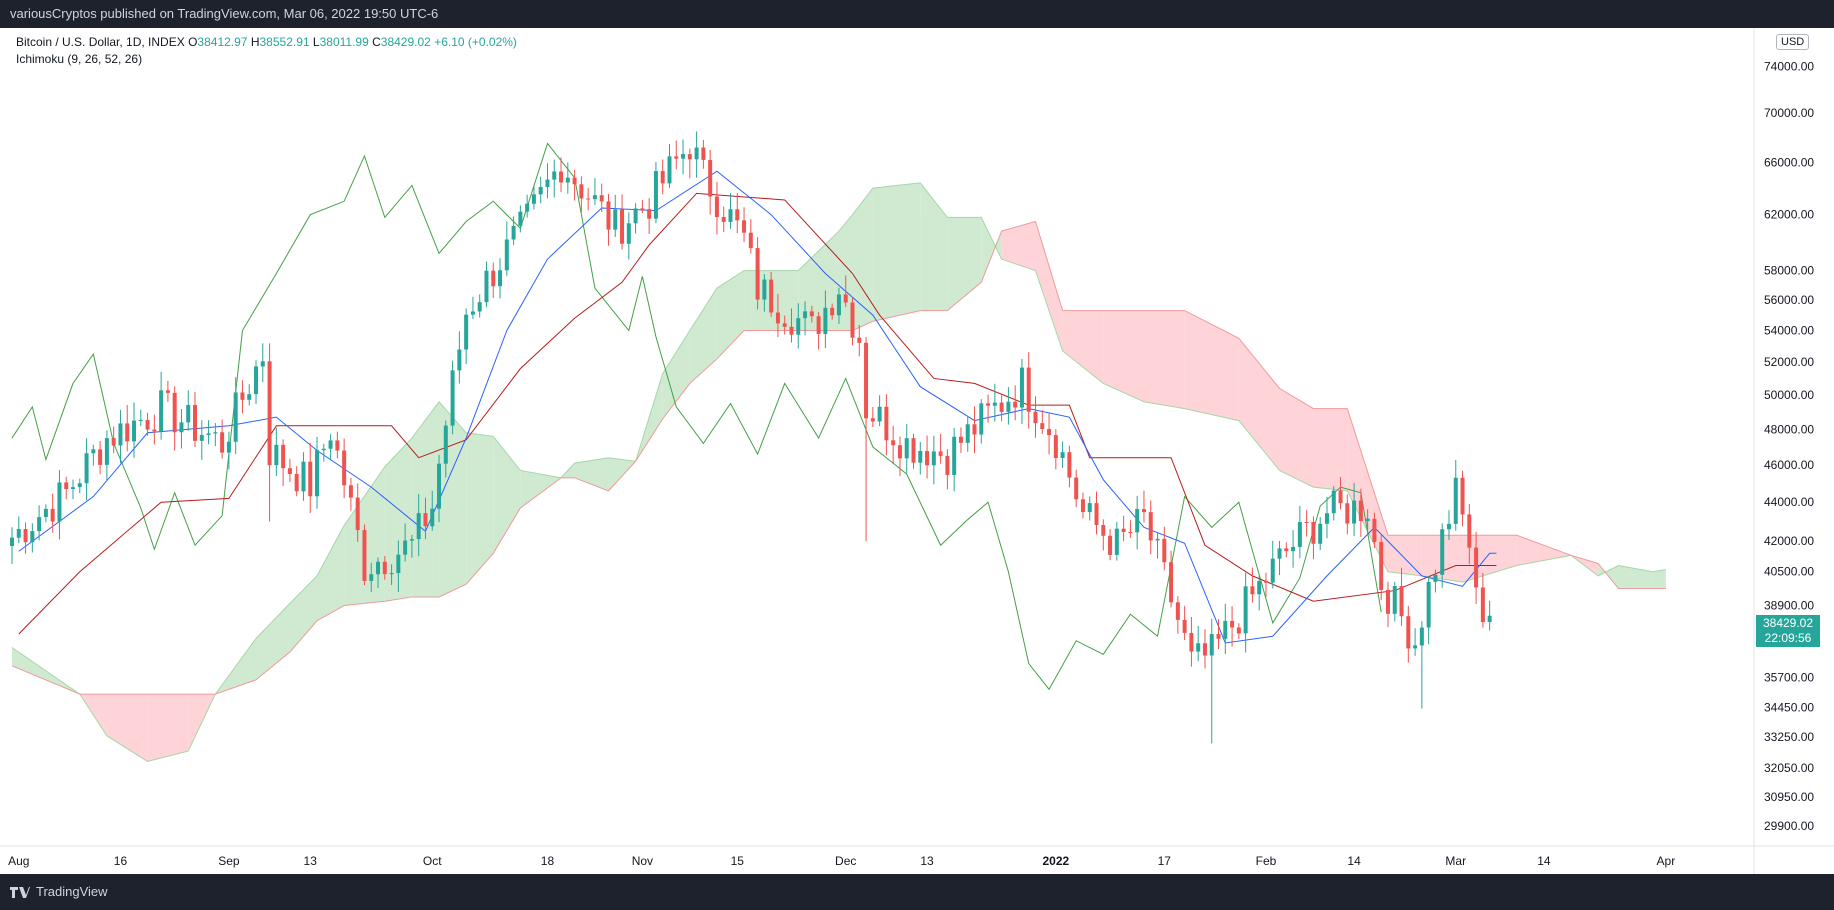 Image resolution: width=1834 pixels, height=910 pixels. I want to click on open-label: O, so click(193, 42).